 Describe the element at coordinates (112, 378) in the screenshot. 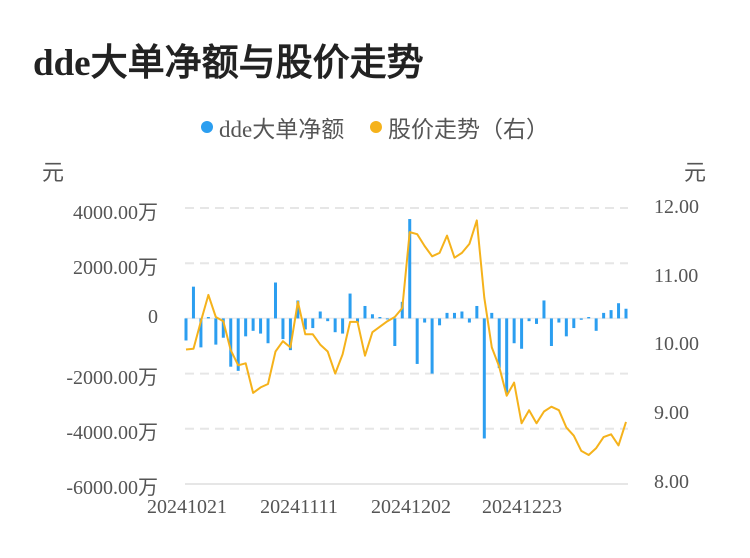

I see `left-tick-3: -2000.00万` at that location.